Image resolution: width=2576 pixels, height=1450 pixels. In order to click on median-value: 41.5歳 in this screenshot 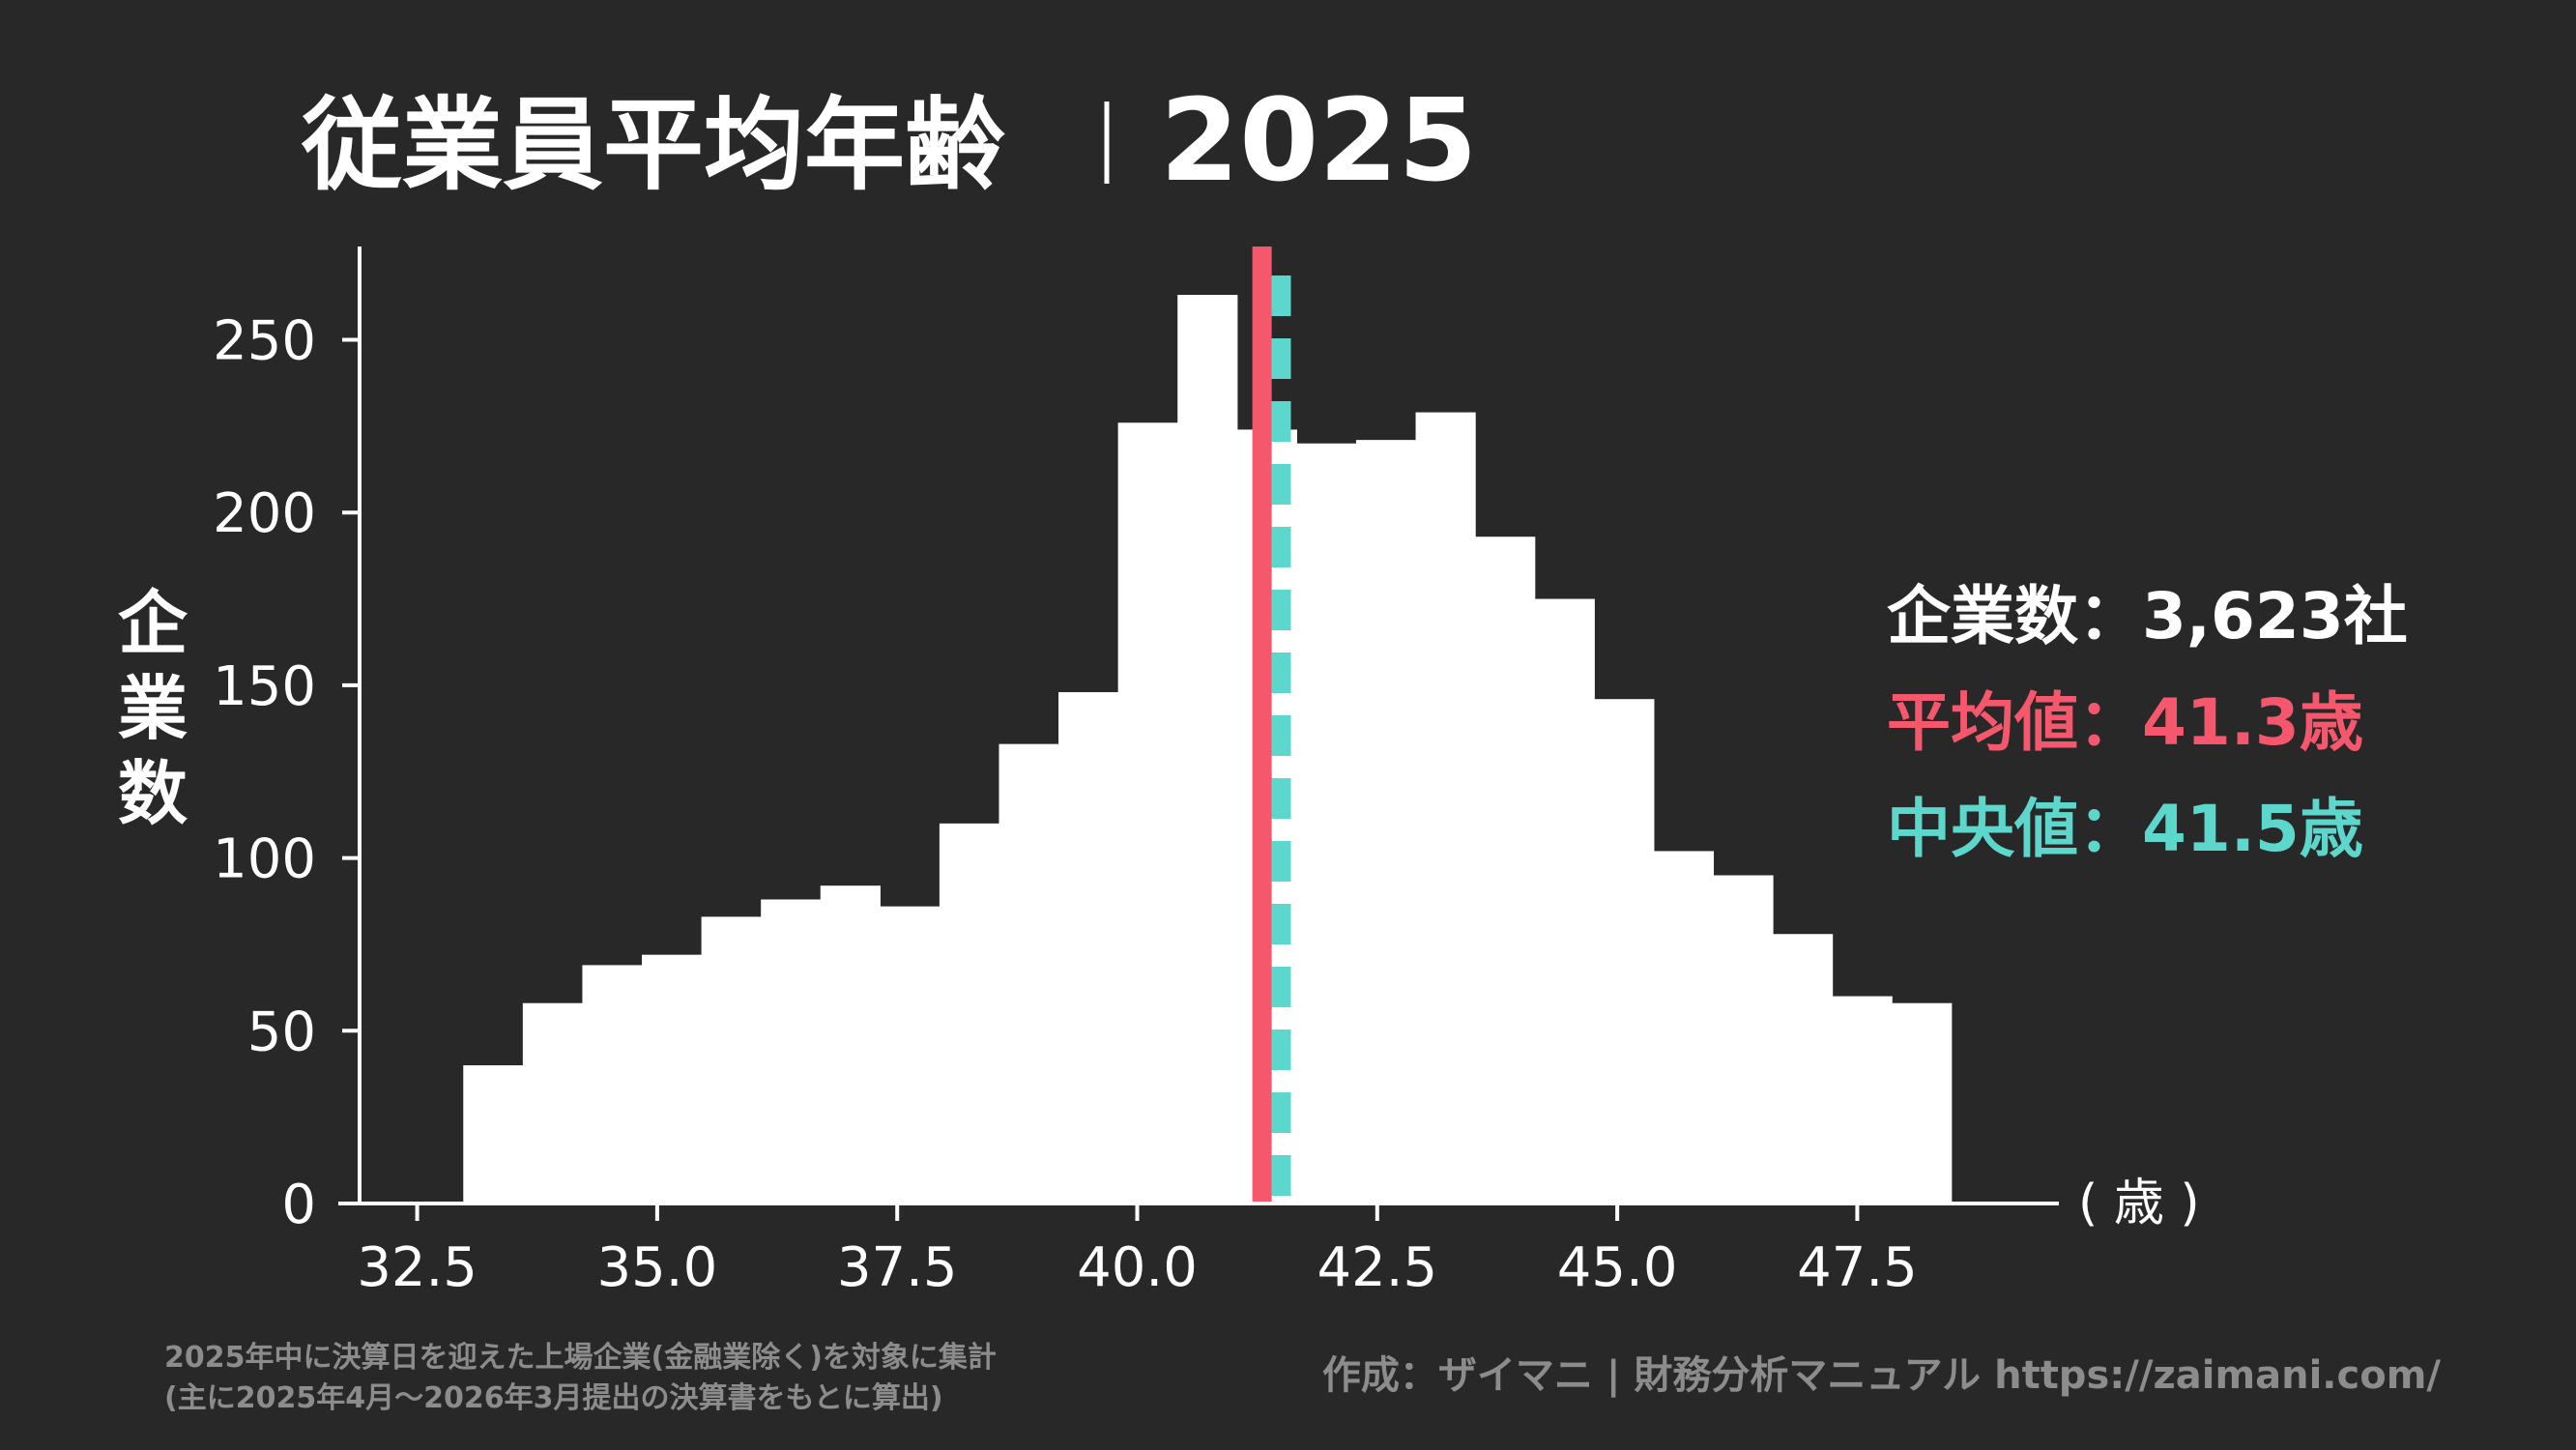, I will do `click(2252, 829)`.